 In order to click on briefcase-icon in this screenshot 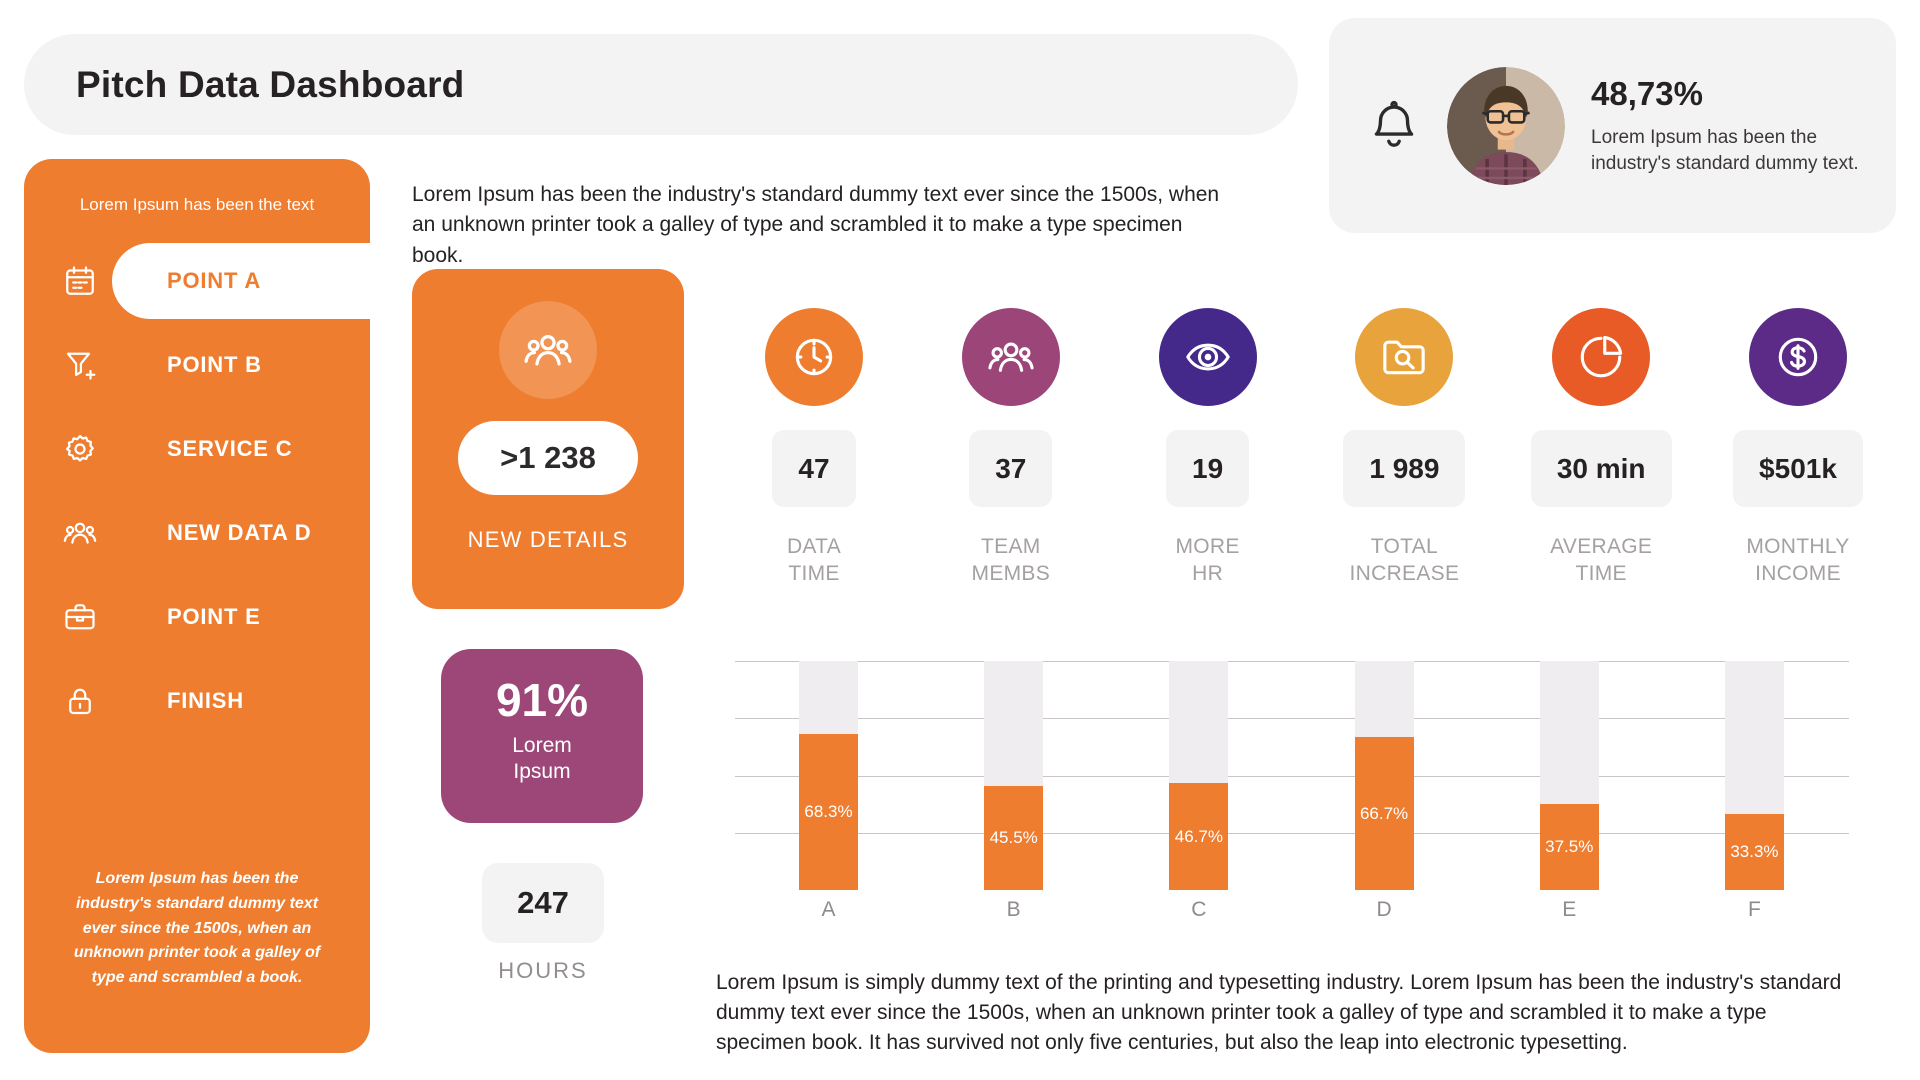, I will do `click(80, 617)`.